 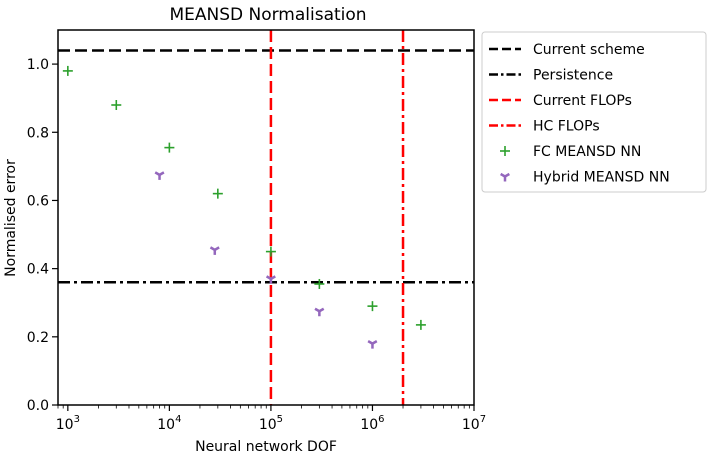 I want to click on legend-label-4: FC MEANSD NN, so click(x=587, y=152).